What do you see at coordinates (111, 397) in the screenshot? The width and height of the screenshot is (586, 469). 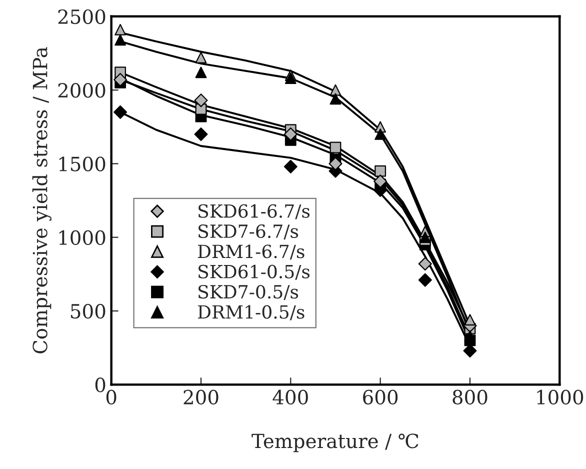 I see `x-tick-label: 0` at bounding box center [111, 397].